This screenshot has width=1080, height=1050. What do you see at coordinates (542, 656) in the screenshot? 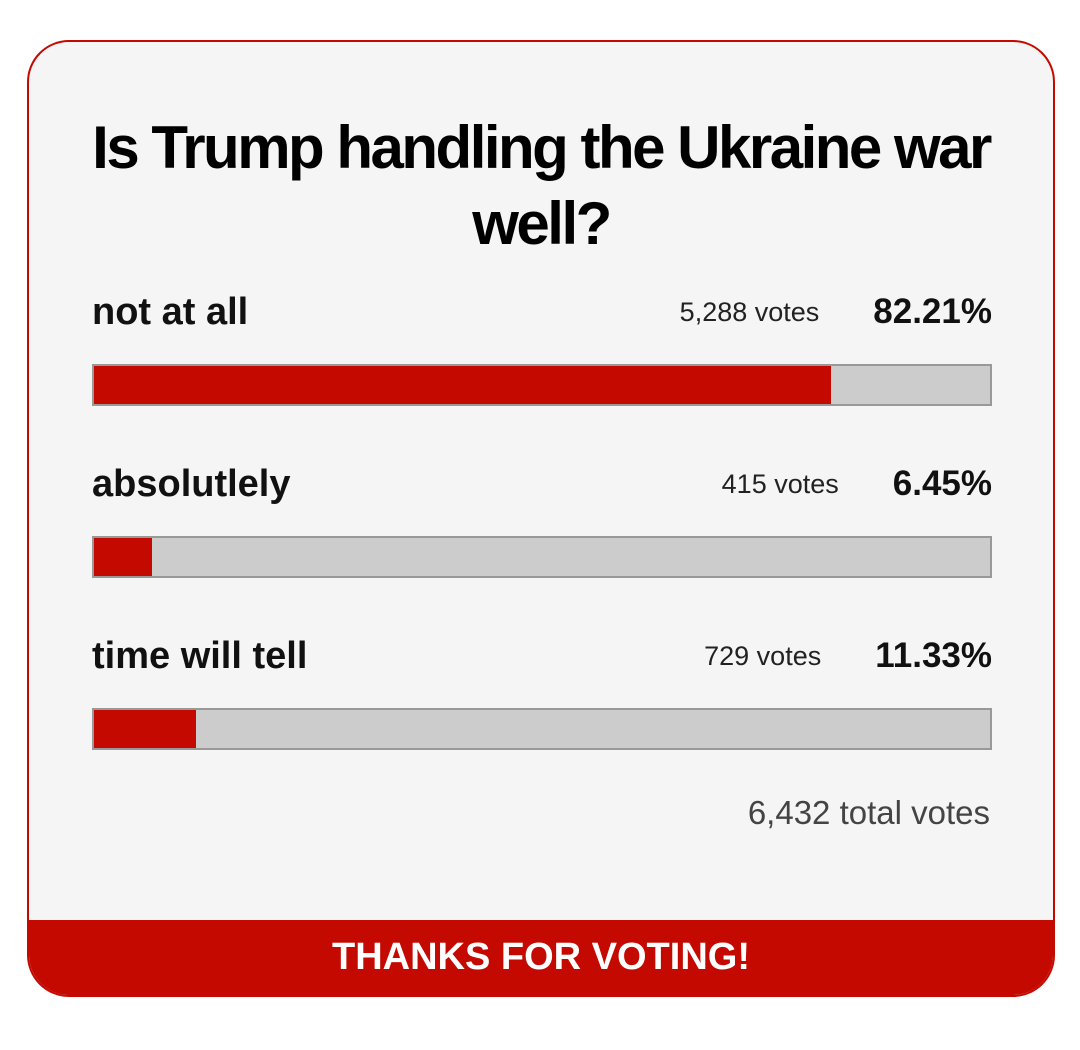
I see `option-header: time will tell 729 votes 11.33%` at bounding box center [542, 656].